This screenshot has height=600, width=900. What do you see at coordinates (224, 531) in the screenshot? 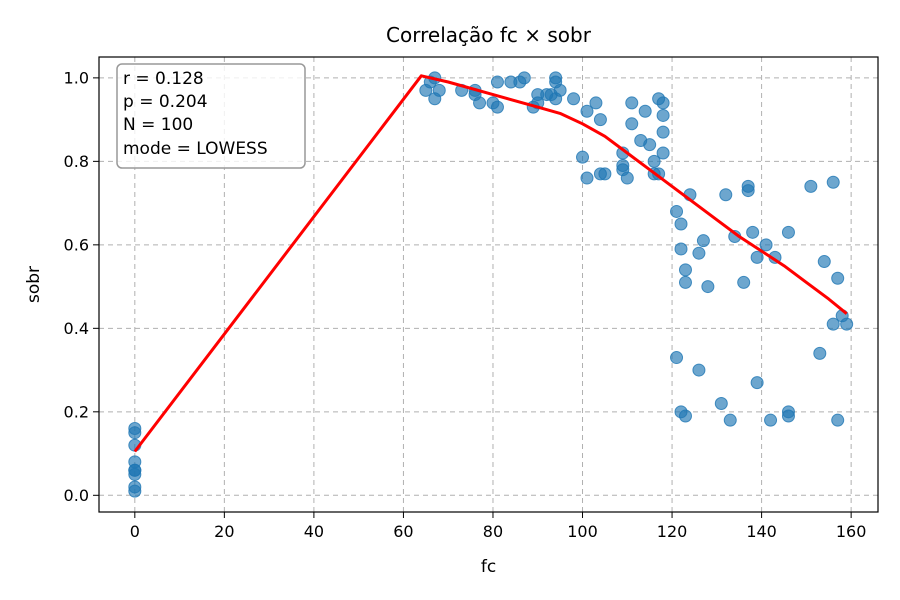
I see `x-tick-label: 20` at bounding box center [224, 531].